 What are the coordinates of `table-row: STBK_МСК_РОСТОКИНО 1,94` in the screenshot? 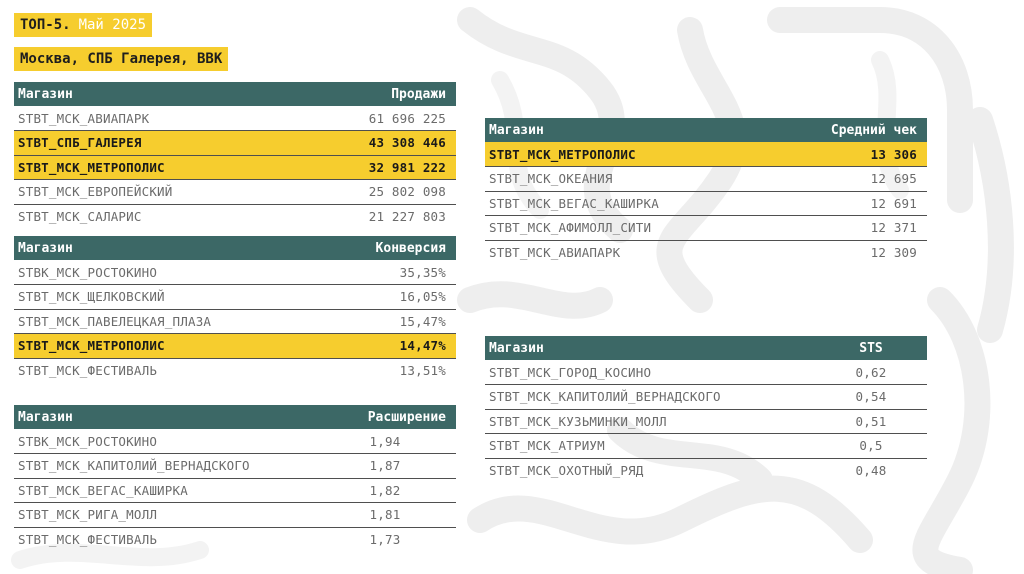 It's located at (235, 441).